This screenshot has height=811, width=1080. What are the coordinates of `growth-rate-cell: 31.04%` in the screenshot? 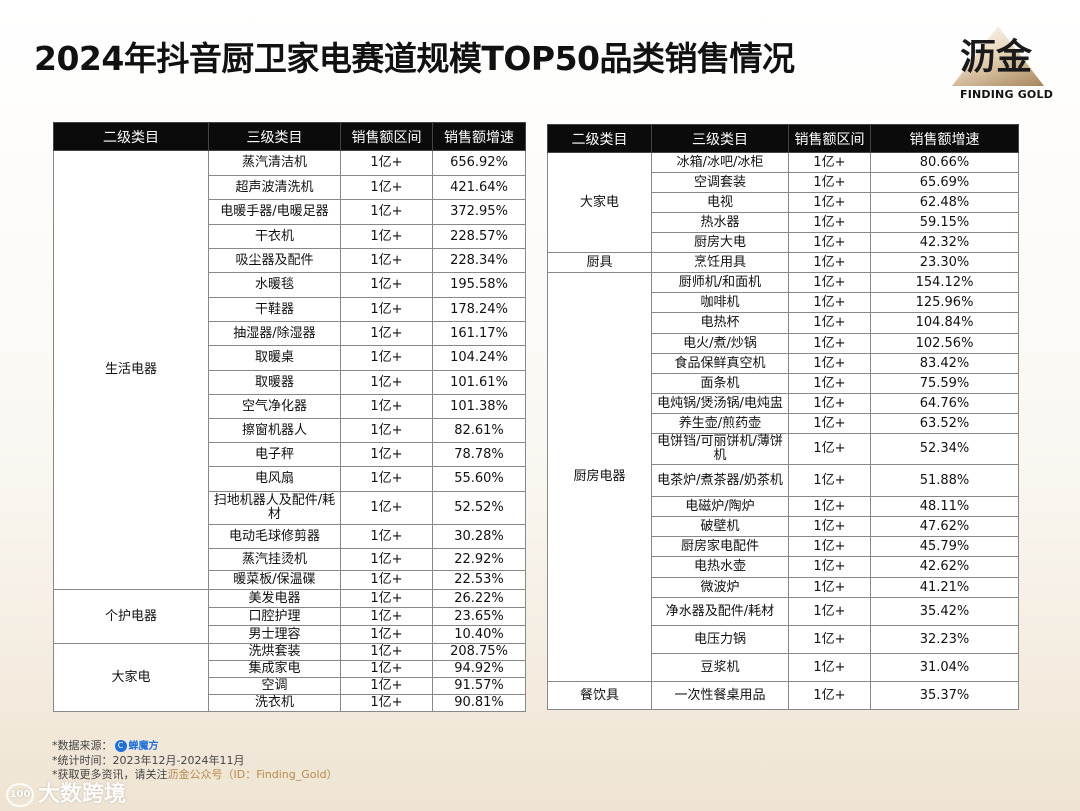 It's located at (944, 667).